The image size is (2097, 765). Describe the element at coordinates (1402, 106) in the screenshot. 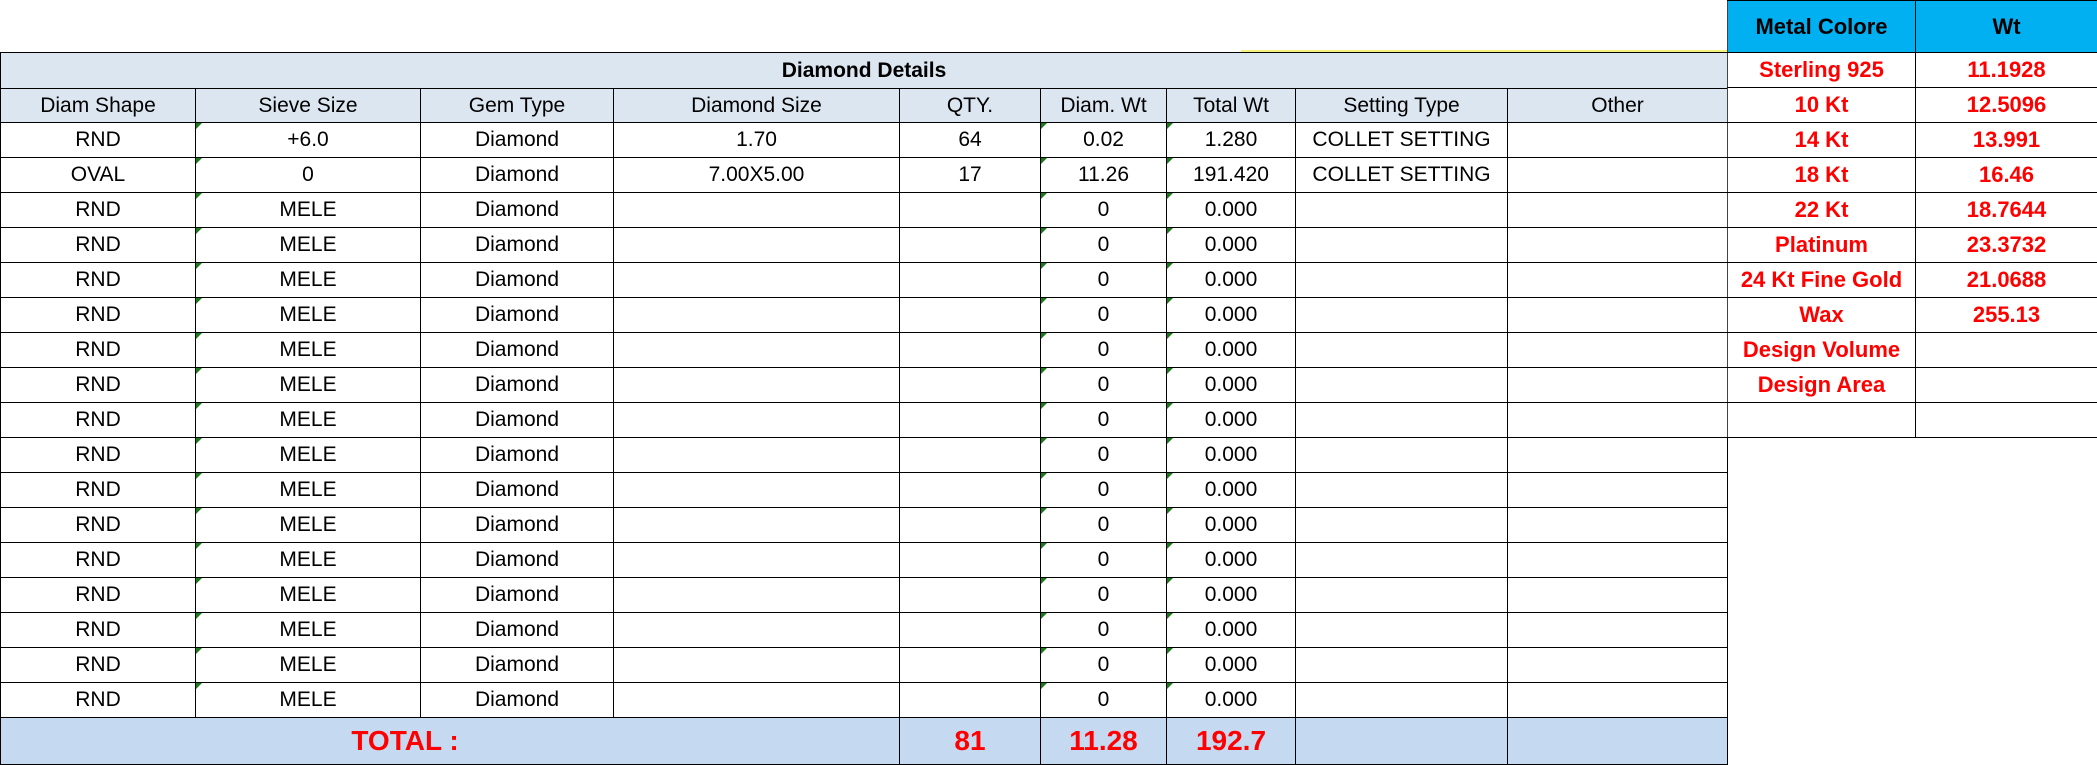

I see `column-header: Setting Type` at that location.